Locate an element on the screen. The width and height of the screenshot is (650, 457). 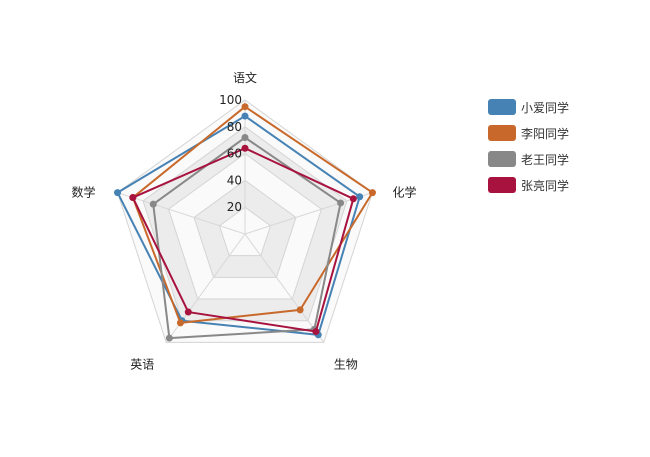
axis-label-0: 语文 is located at coordinates (245, 77).